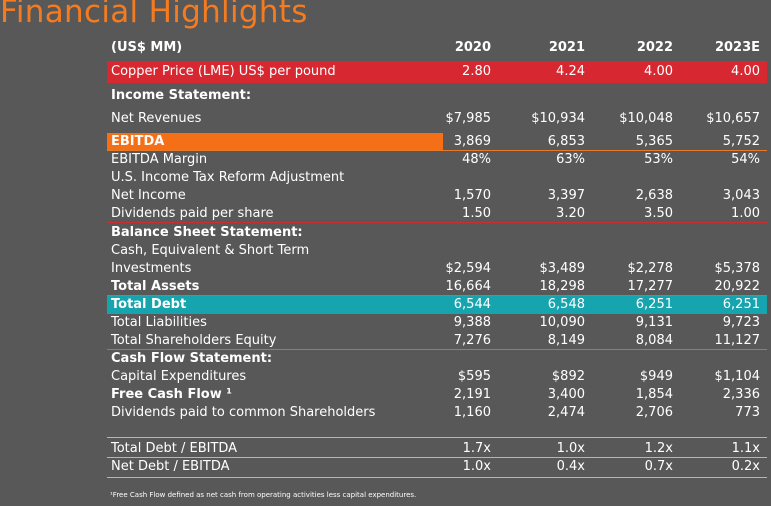 The height and width of the screenshot is (506, 771). What do you see at coordinates (654, 47) in the screenshot?
I see `year-2022: 2022` at bounding box center [654, 47].